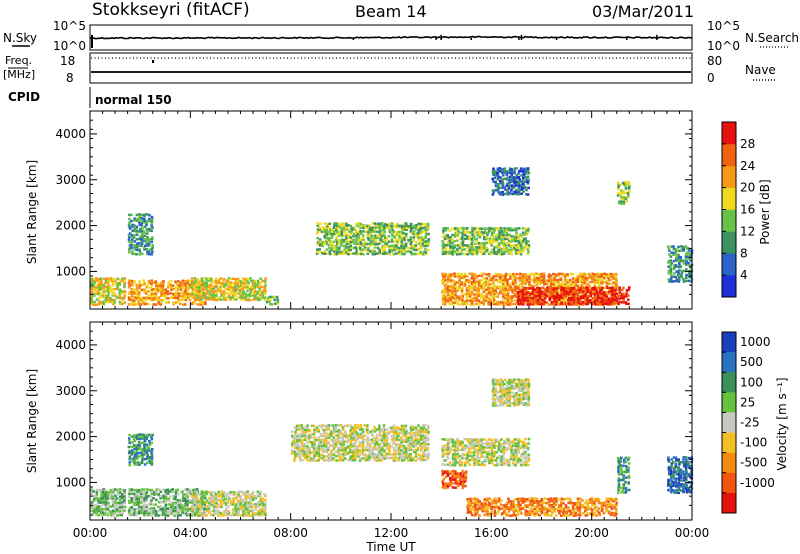 Image resolution: width=800 pixels, height=554 pixels. I want to click on beam-label: Beam 14, so click(391, 11).